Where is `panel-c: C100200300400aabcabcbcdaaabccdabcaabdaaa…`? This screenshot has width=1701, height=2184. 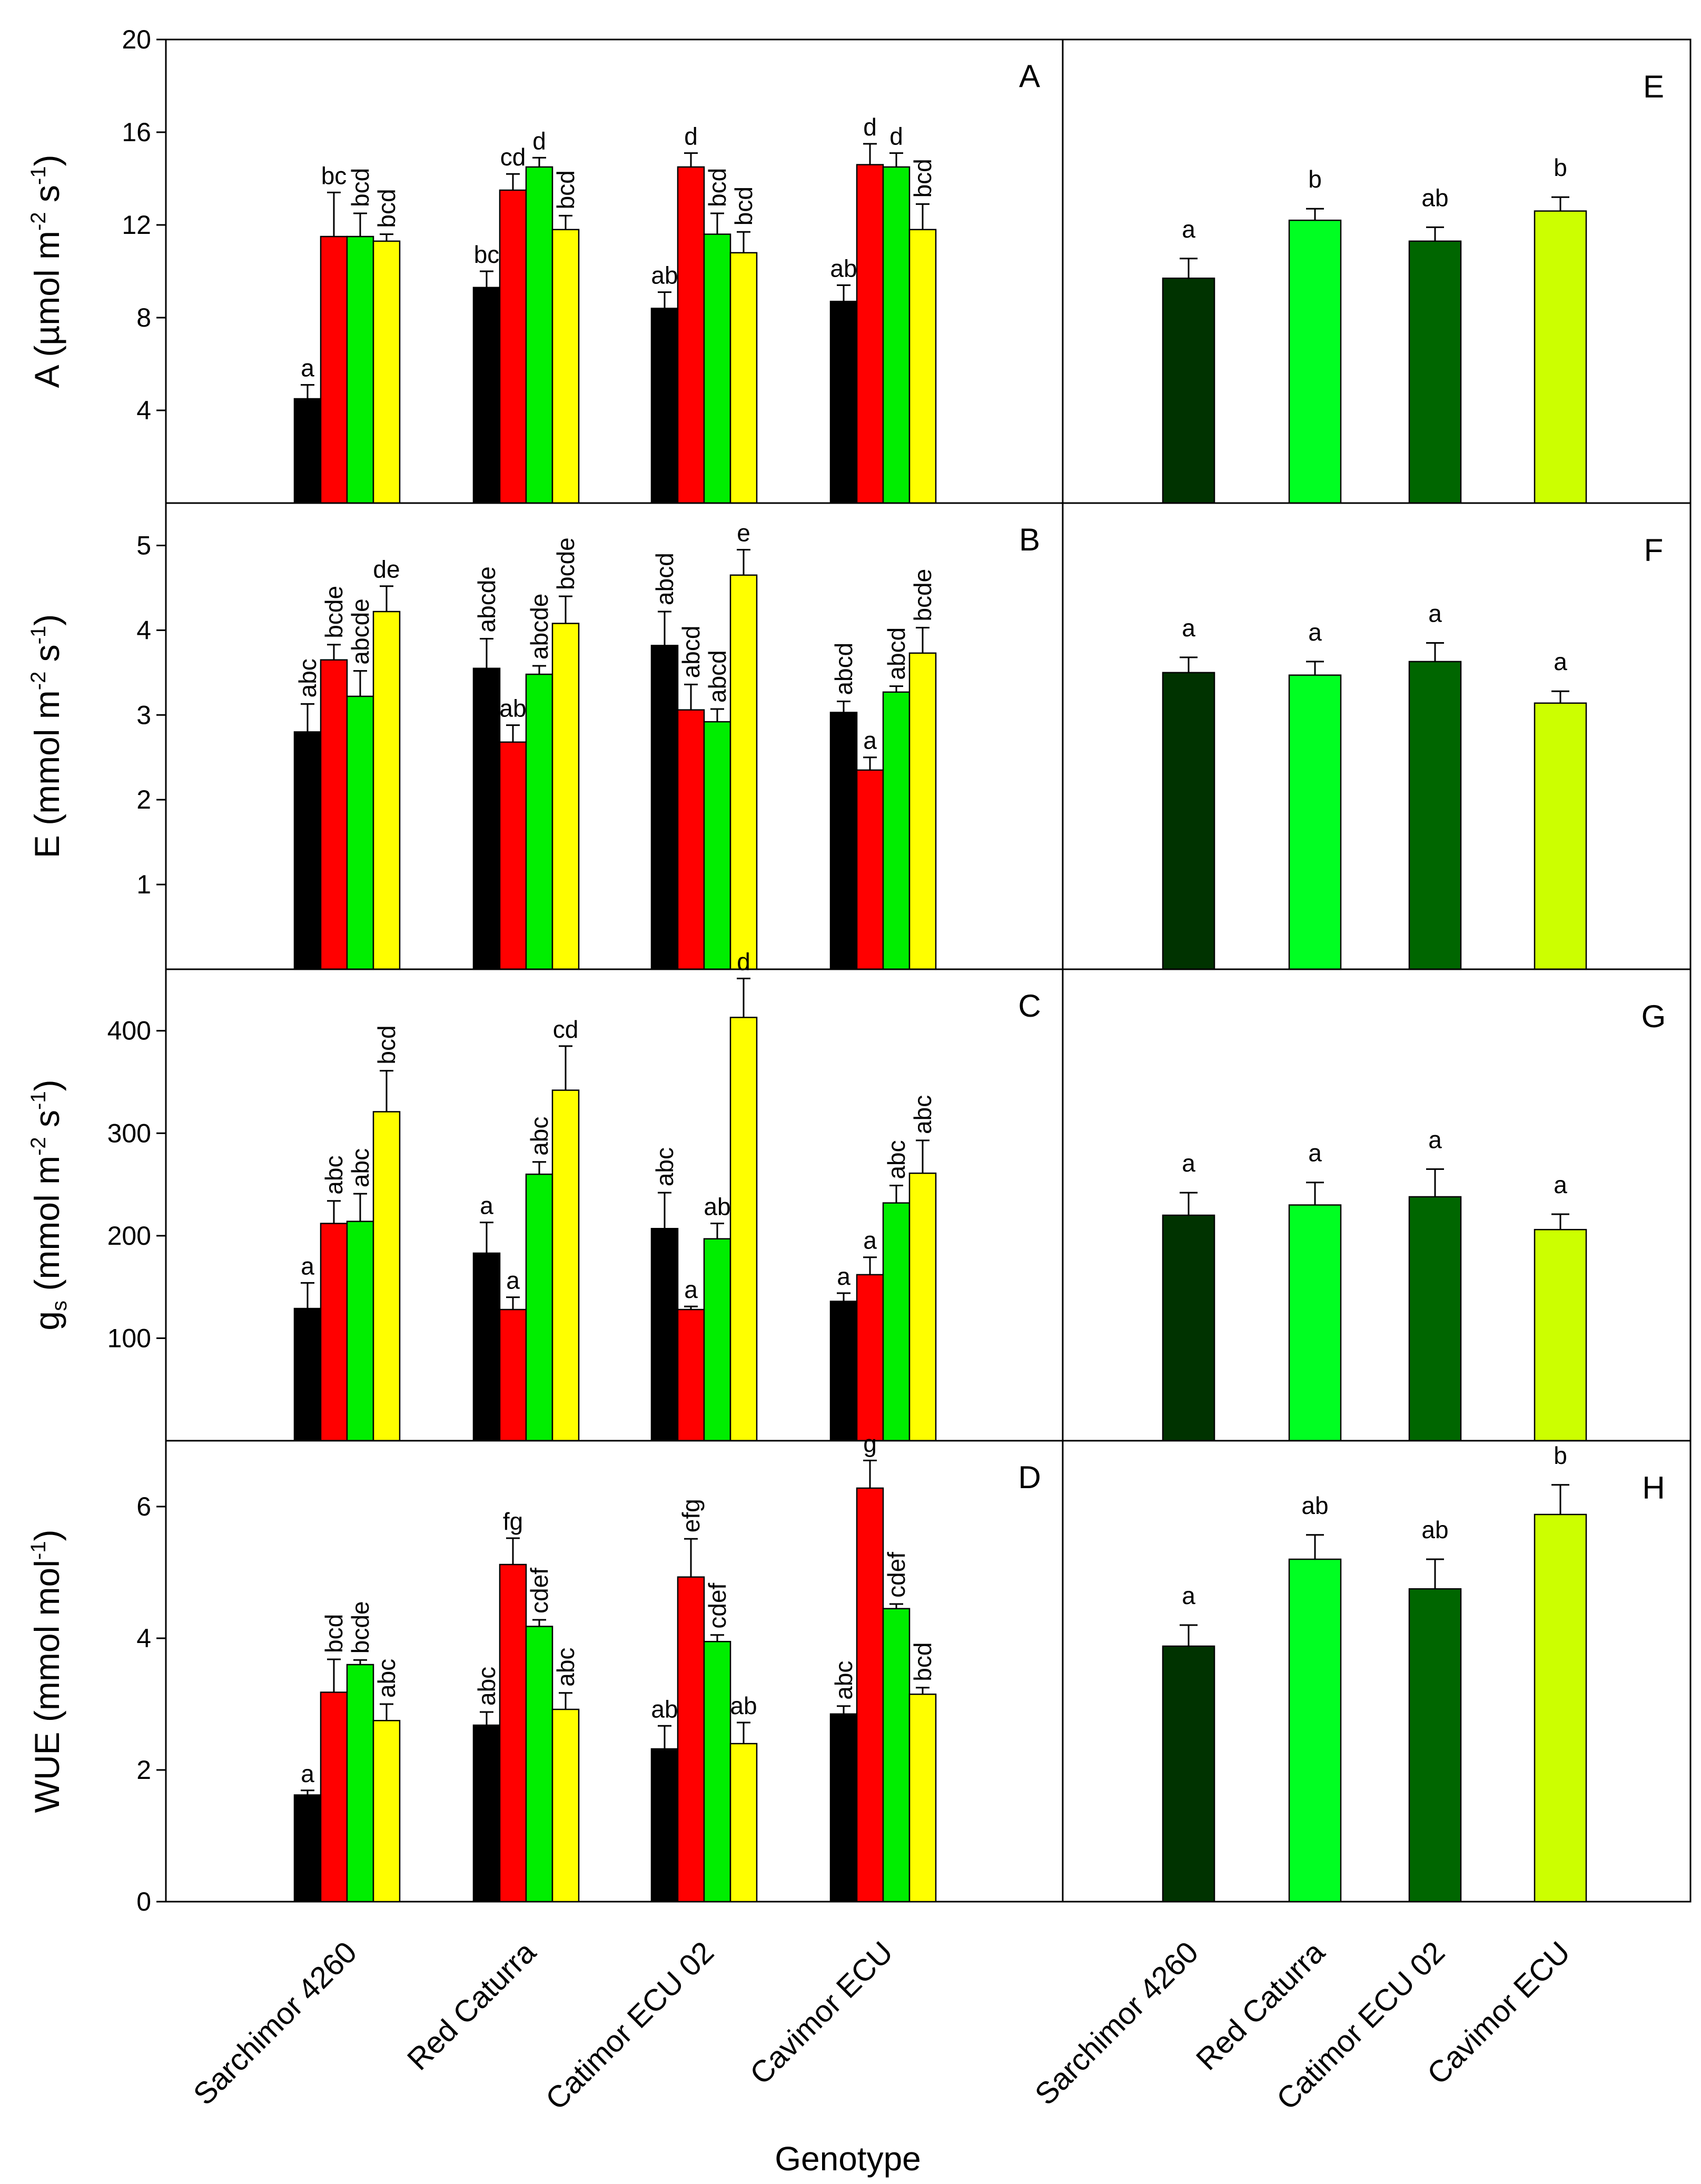 panel-c: C100200300400aabcabcbcdaaabccdabcaabdaaa… is located at coordinates (545, 1195).